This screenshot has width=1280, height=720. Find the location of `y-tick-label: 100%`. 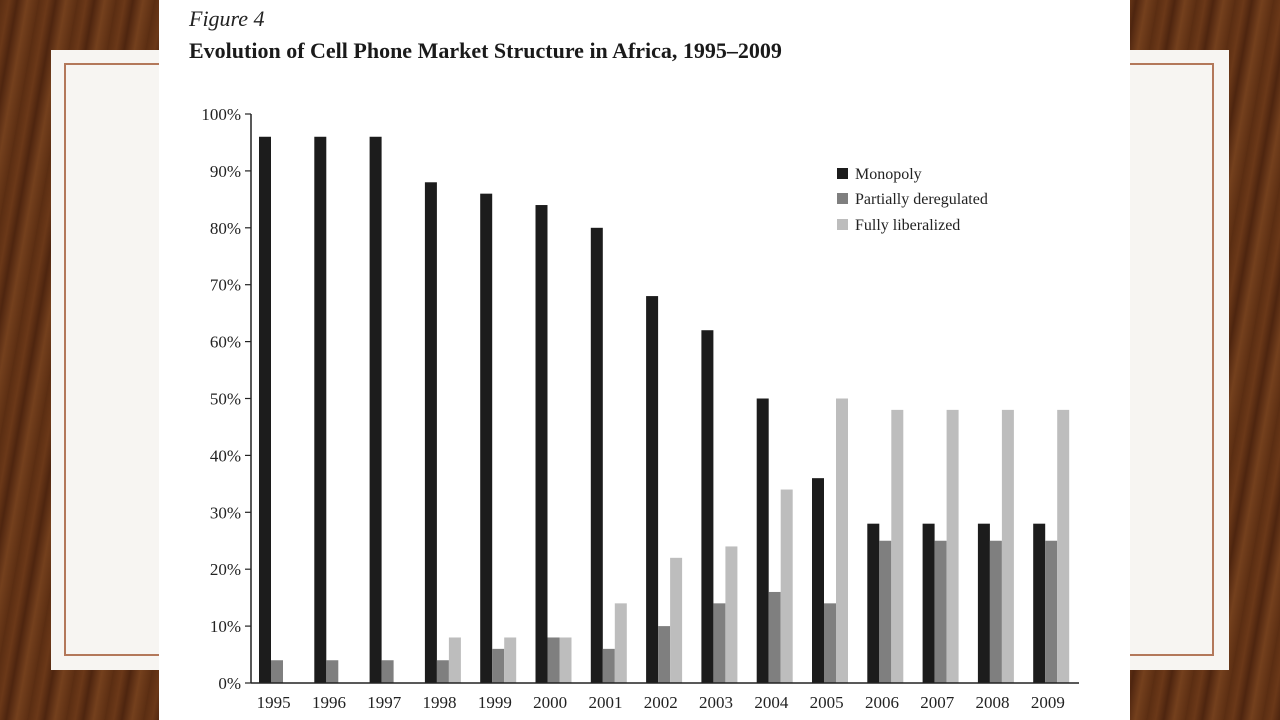

y-tick-label: 100% is located at coordinates (221, 114).